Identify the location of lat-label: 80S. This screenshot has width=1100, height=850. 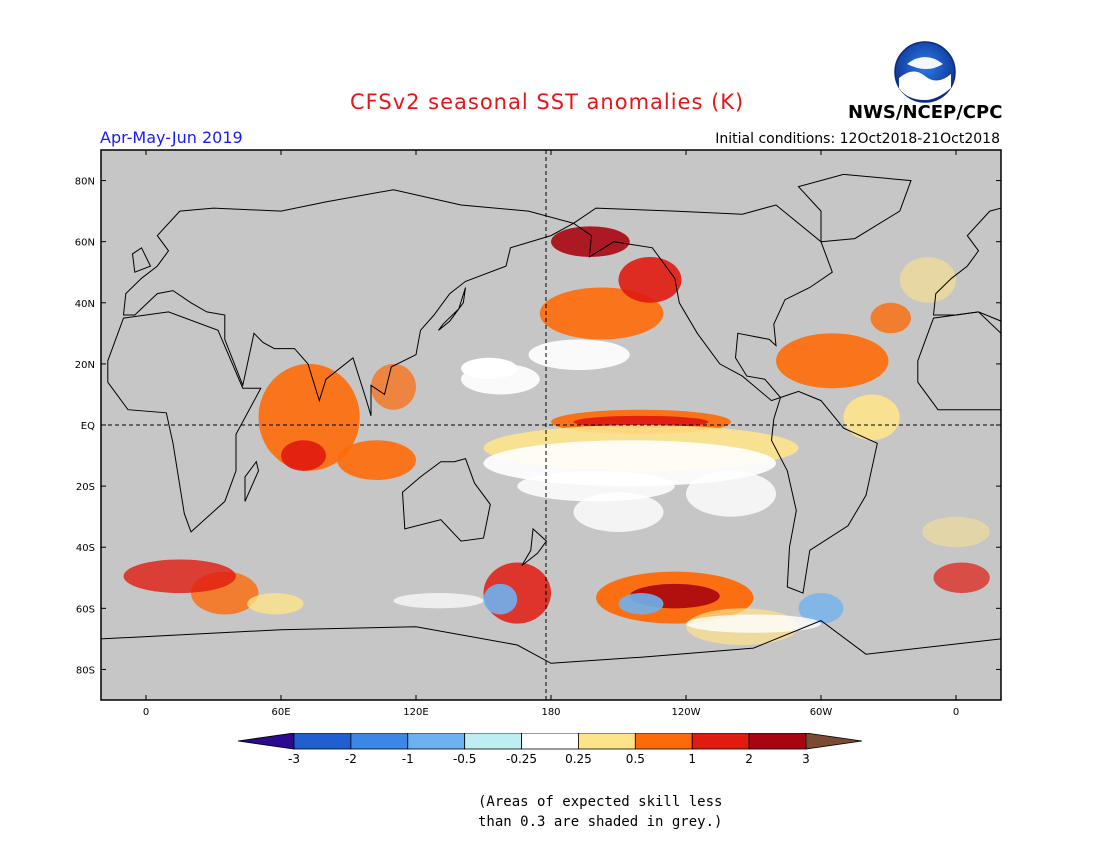
(85, 670).